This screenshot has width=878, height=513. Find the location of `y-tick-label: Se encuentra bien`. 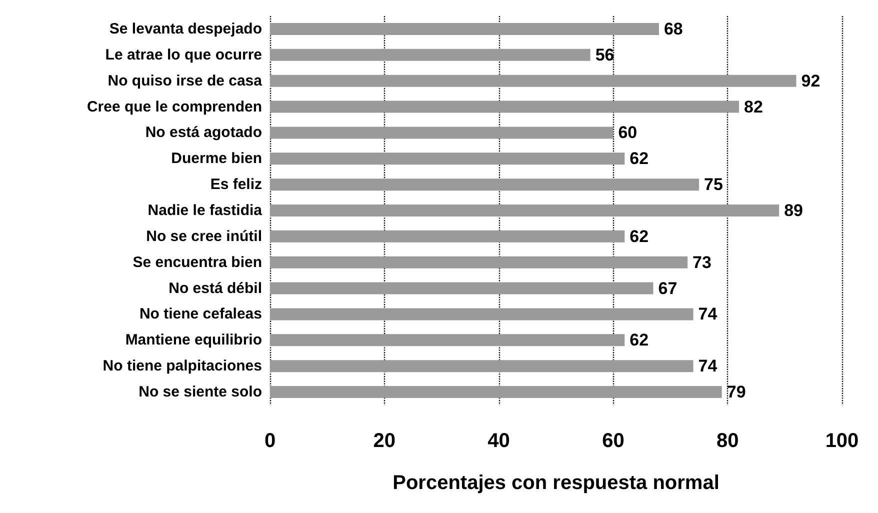

y-tick-label: Se encuentra bien is located at coordinates (197, 262).